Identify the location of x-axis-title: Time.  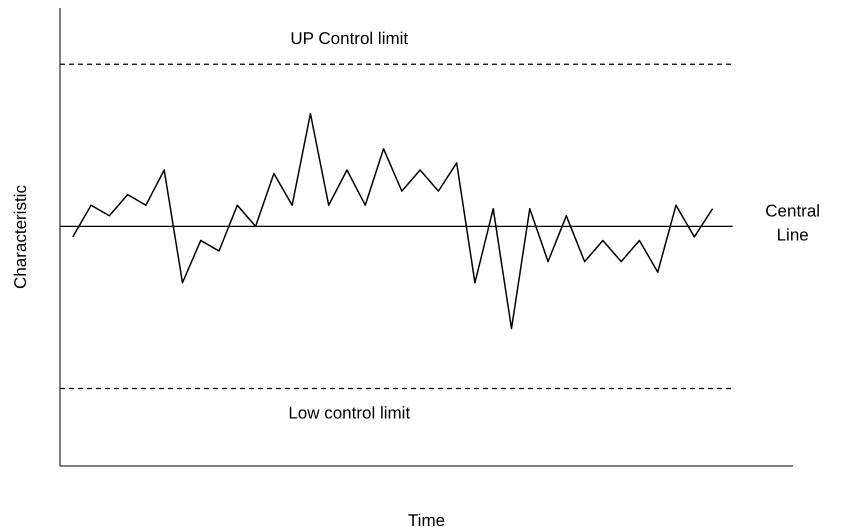
(427, 519).